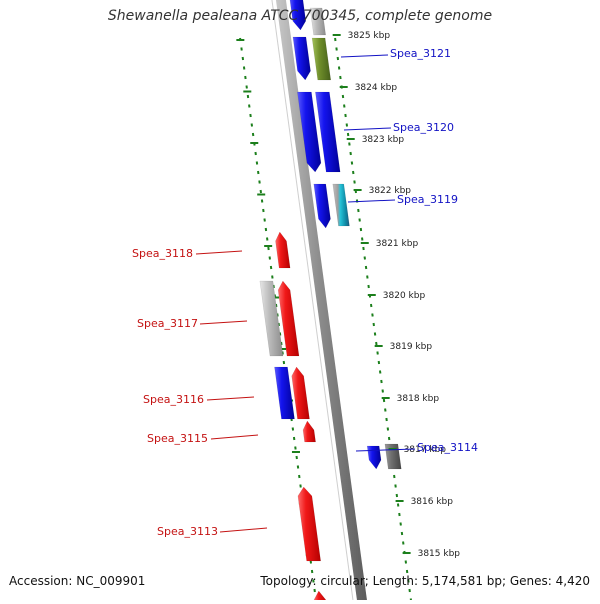  What do you see at coordinates (369, 36) in the screenshot?
I see `scale-tick-label: 3825 kbp` at bounding box center [369, 36].